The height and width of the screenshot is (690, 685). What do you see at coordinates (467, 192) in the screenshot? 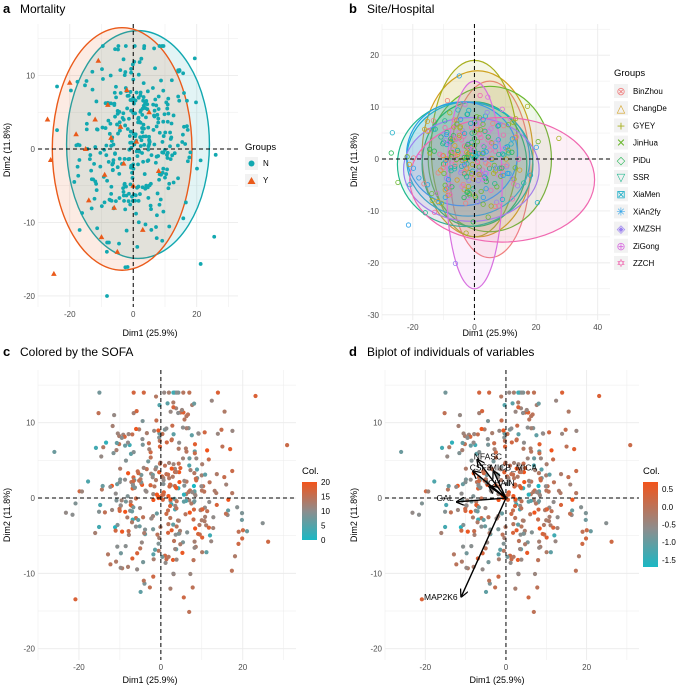
I see `point-PiDu` at bounding box center [467, 192].